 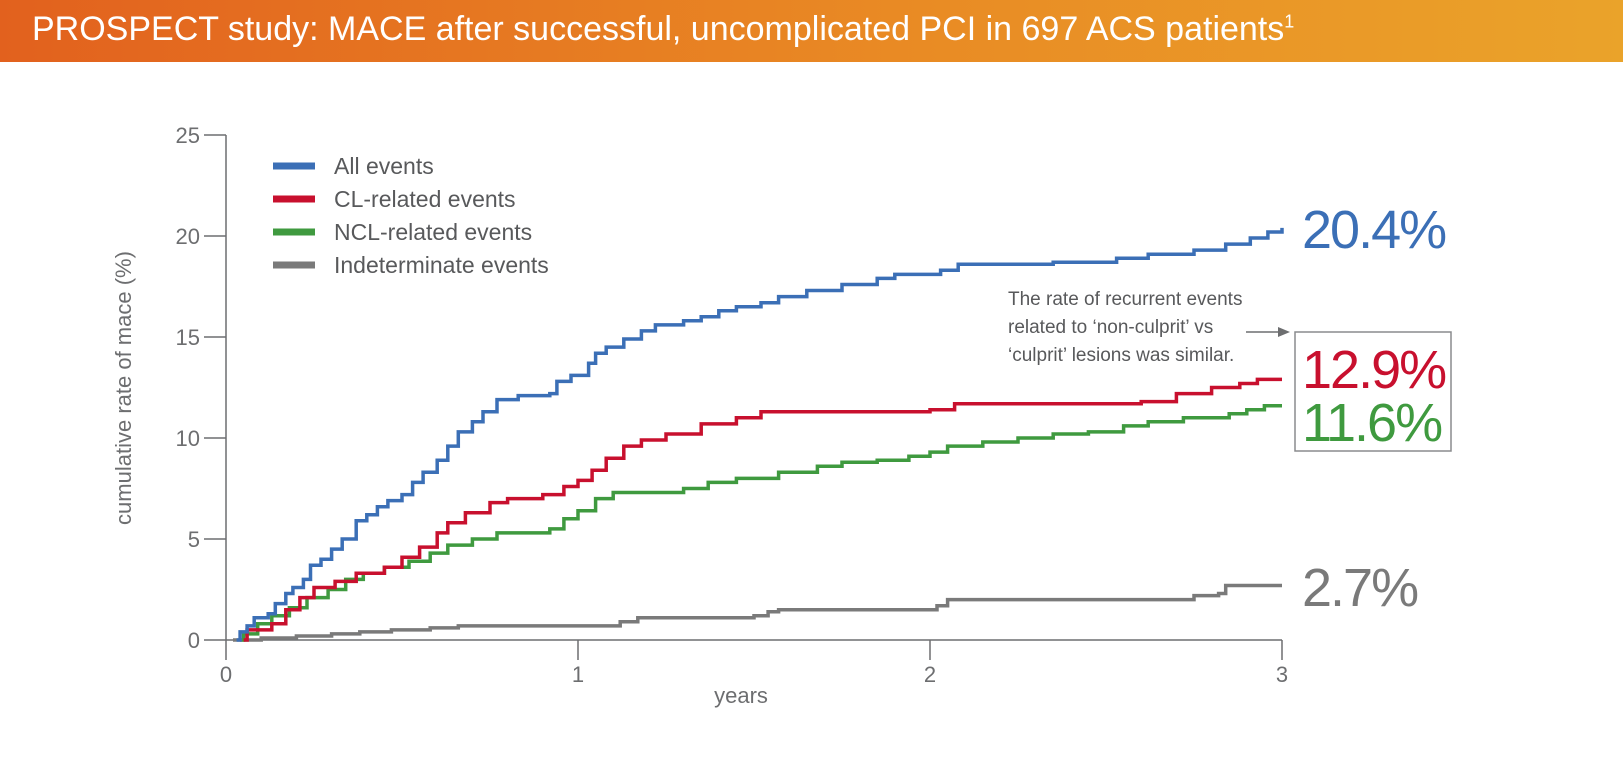 What do you see at coordinates (1110, 327) in the screenshot?
I see `annotation-line-2: related to ‘non-culprit’ vs` at bounding box center [1110, 327].